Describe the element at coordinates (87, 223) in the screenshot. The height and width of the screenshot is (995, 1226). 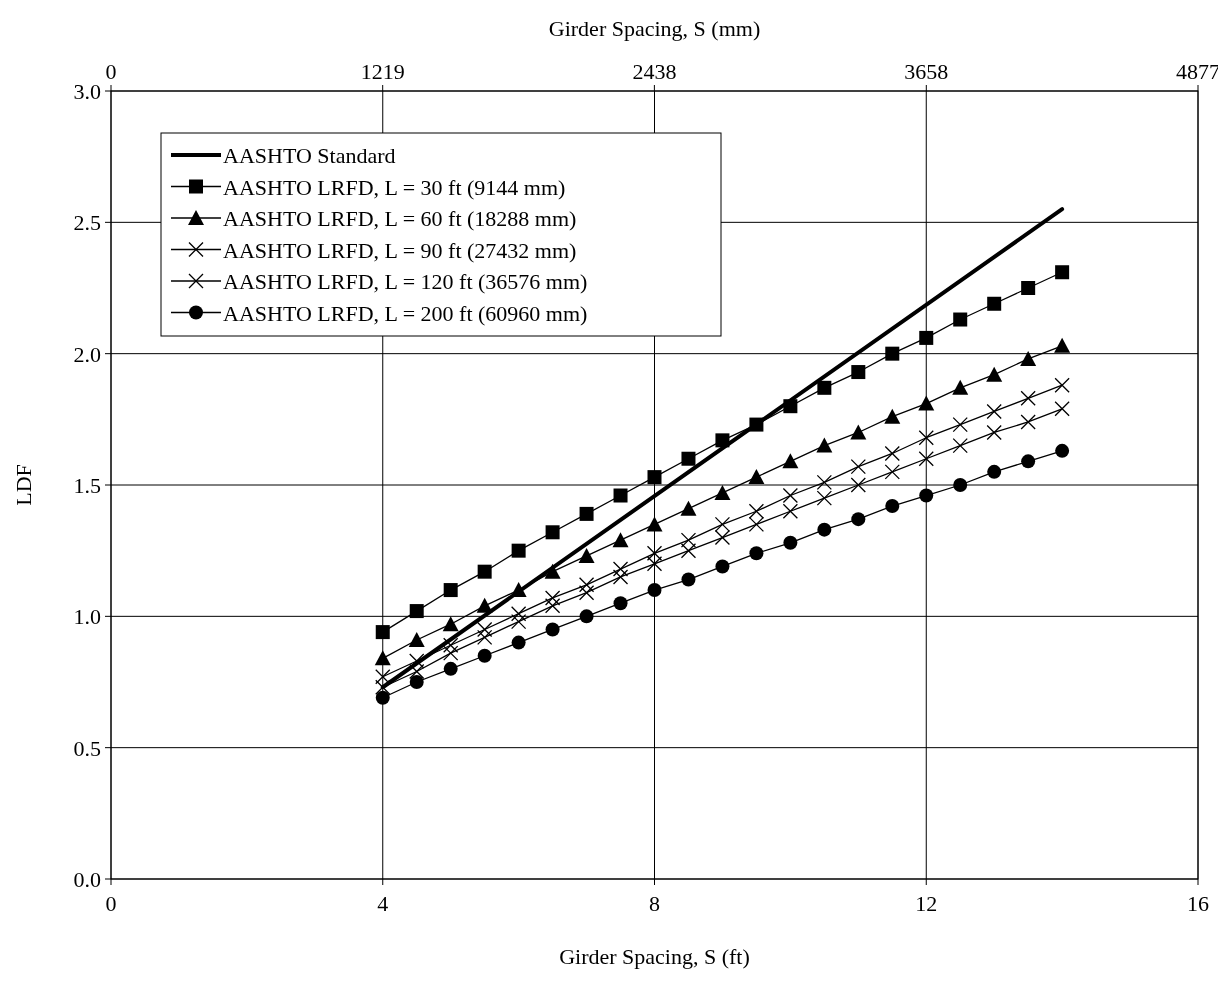
I see `y-tick-label: 2.5` at that location.